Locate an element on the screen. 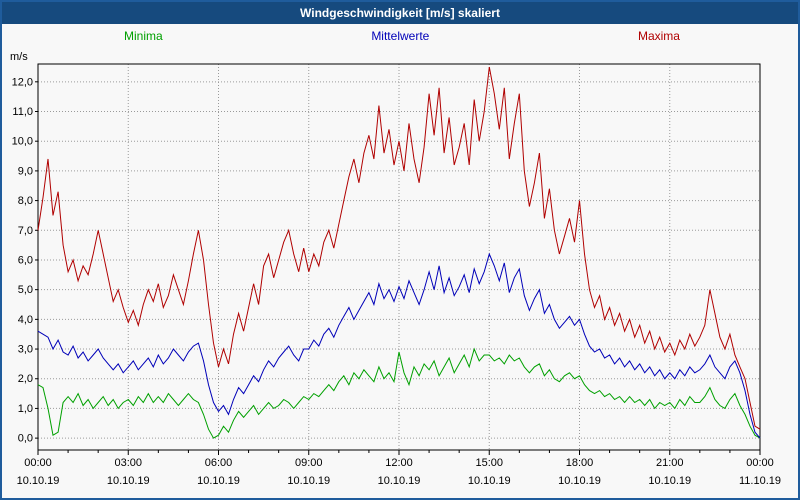 The width and height of the screenshot is (800, 500). y-tick-label: 11,0 is located at coordinates (22, 112).